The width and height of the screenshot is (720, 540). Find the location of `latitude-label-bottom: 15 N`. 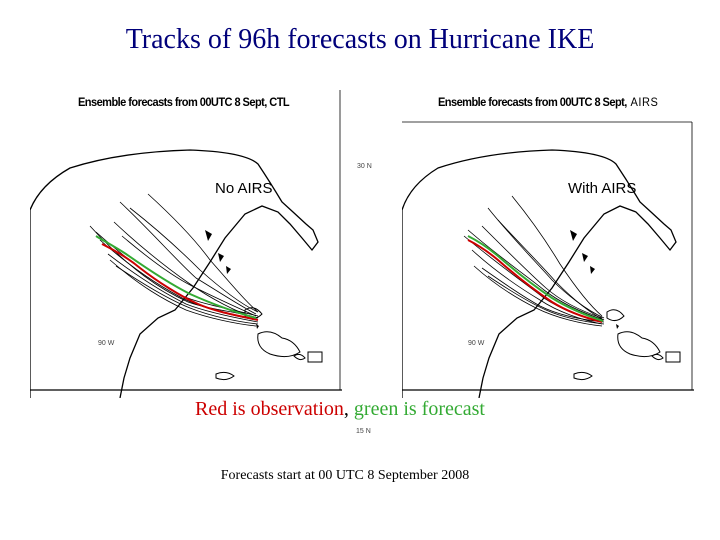

latitude-label-bottom: 15 N is located at coordinates (363, 431).